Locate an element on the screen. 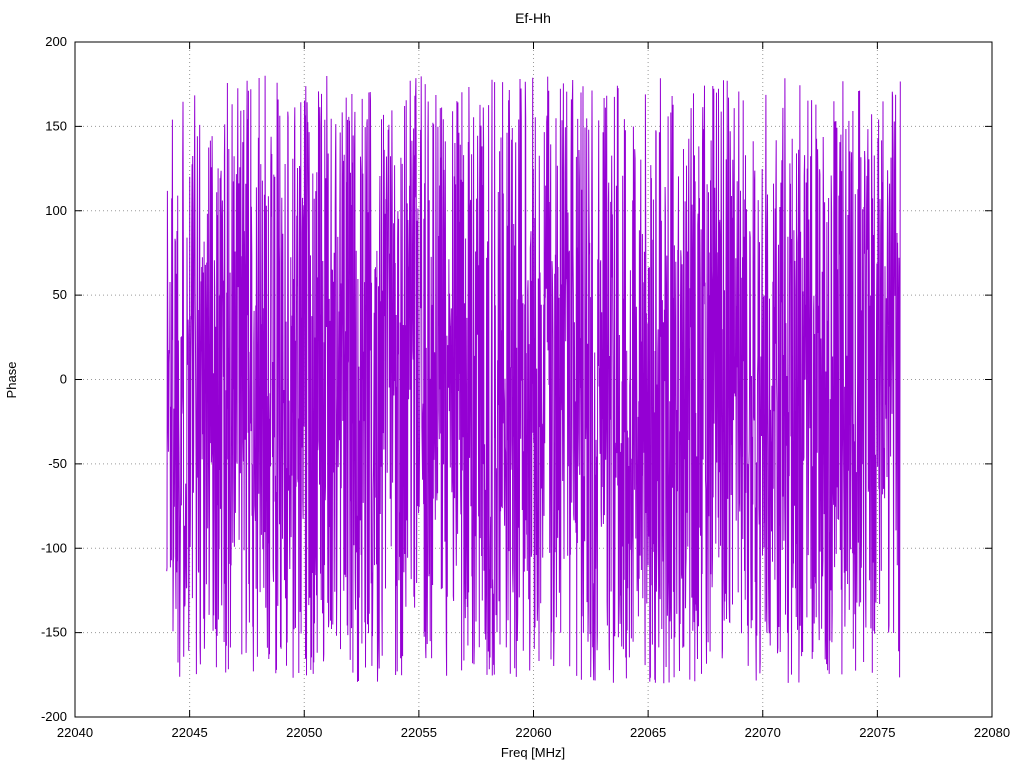 The width and height of the screenshot is (1024, 768). x-tick-label: 22040 is located at coordinates (75, 732).